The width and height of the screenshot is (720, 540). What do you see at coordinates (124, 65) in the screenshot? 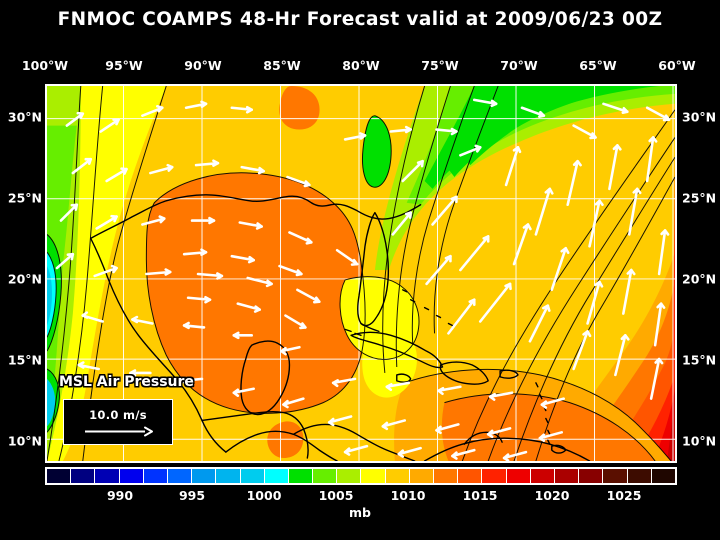
I see `lon-tick-95w: 95°W` at bounding box center [124, 65].